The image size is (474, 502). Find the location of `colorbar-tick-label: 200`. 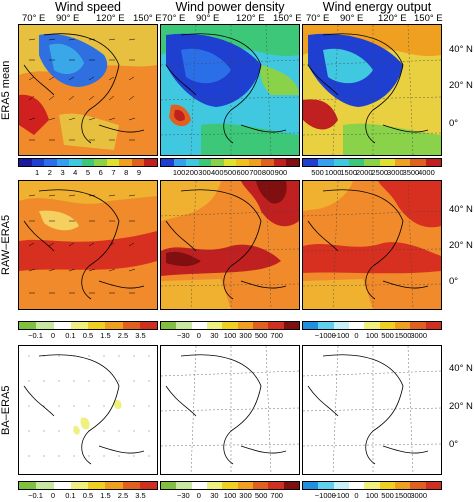

colorbar-tick-label: 200 is located at coordinates (192, 172).